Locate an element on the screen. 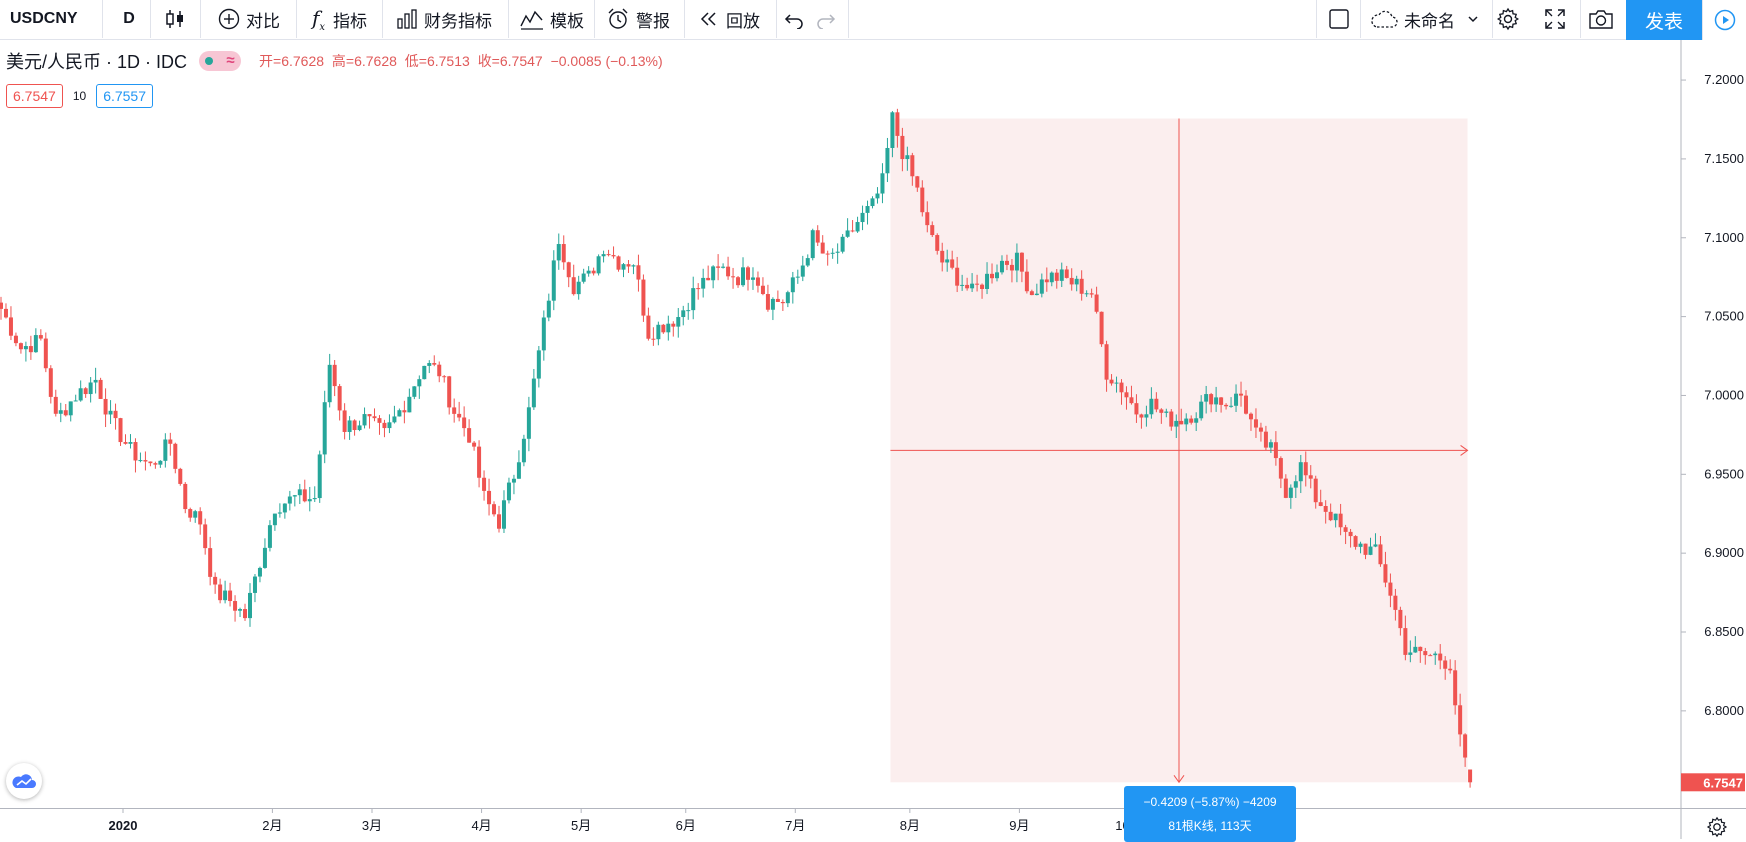 This screenshot has width=1746, height=842. financials-label: 财务指标 is located at coordinates (458, 21).